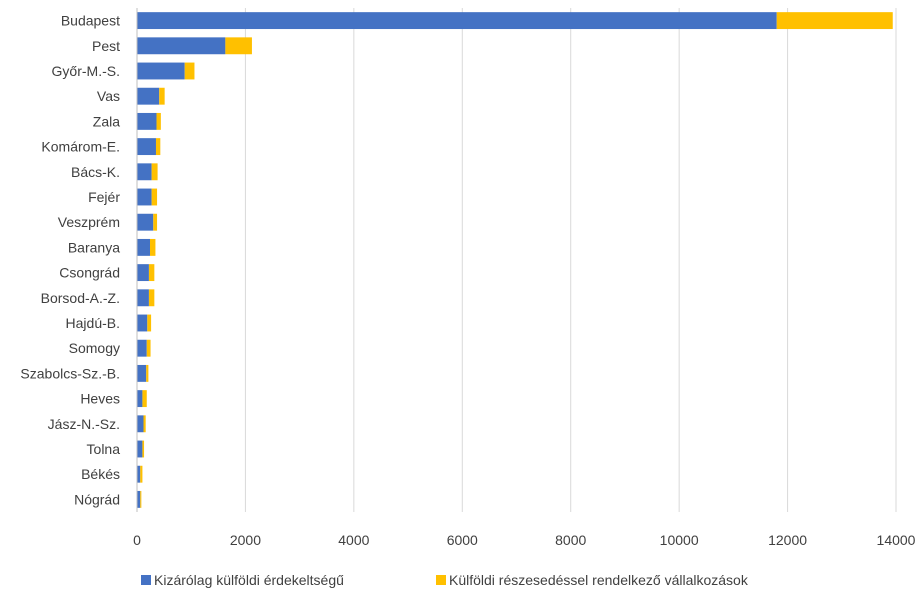 The width and height of the screenshot is (921, 596). Describe the element at coordinates (106, 121) in the screenshot. I see `category-label: Zala` at that location.